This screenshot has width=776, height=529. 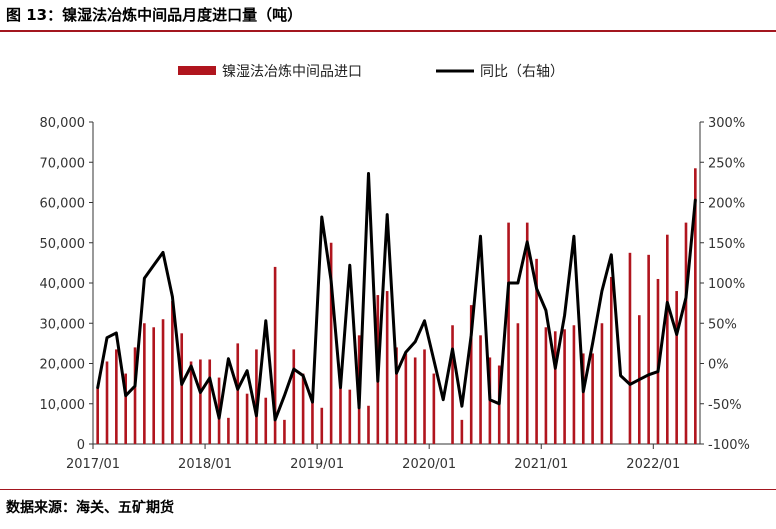 I want to click on left-tick-label: 20,000, so click(x=63, y=365).